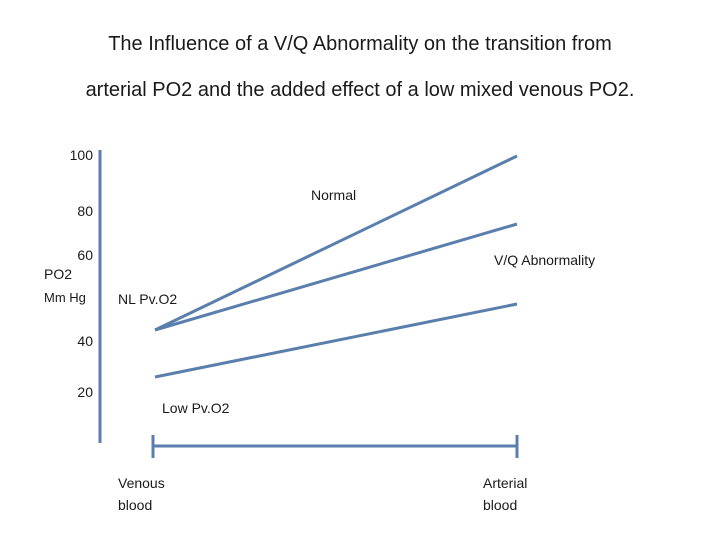 The height and width of the screenshot is (540, 720). What do you see at coordinates (135, 505) in the screenshot?
I see `venous-blood-label-2: blood` at bounding box center [135, 505].